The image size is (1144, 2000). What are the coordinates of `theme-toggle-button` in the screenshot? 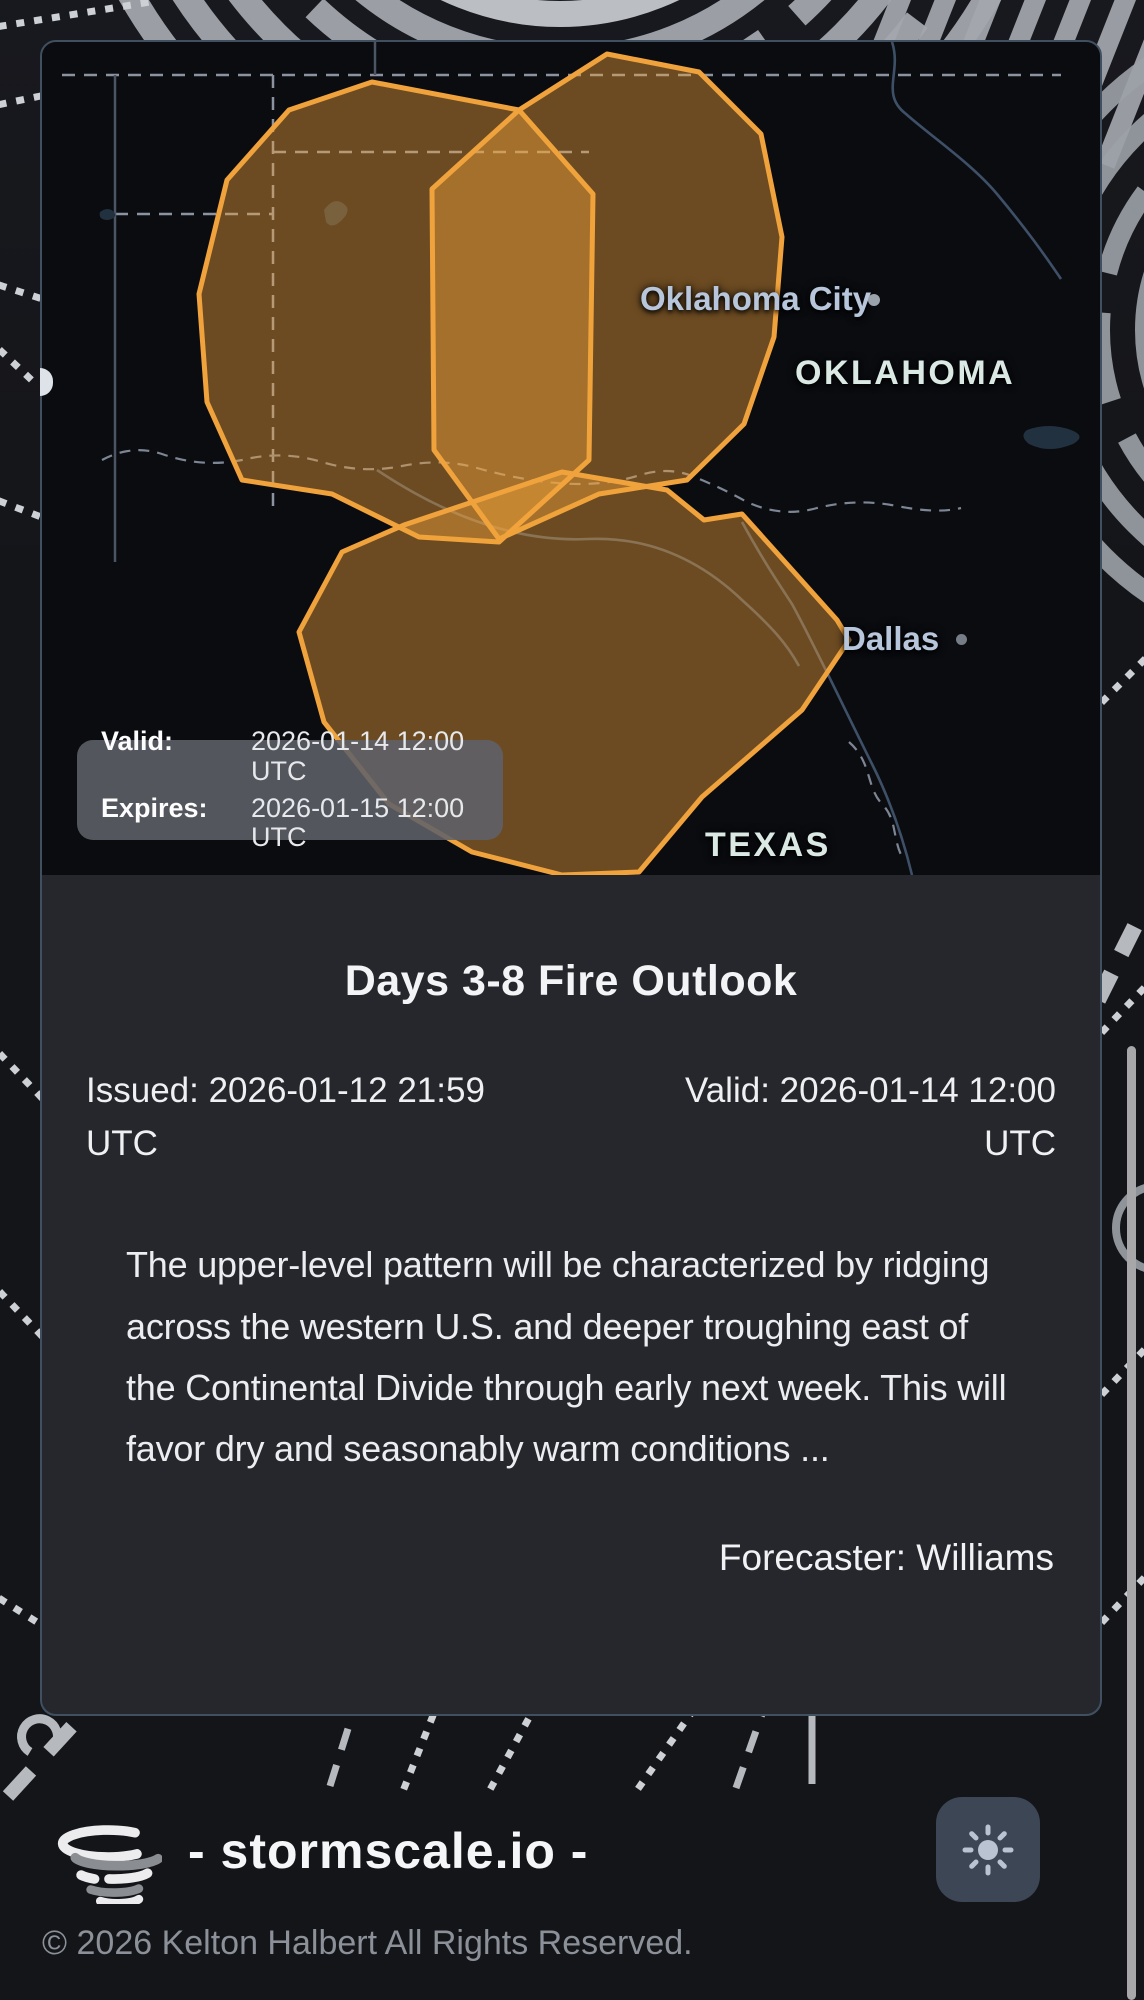 It's located at (988, 1849).